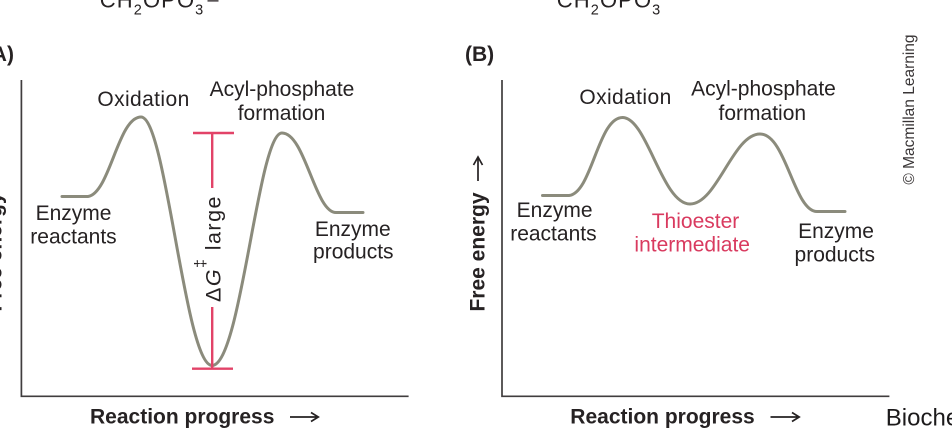 The image size is (952, 434). What do you see at coordinates (696, 221) in the screenshot?
I see `svg-text: Thioester` at bounding box center [696, 221].